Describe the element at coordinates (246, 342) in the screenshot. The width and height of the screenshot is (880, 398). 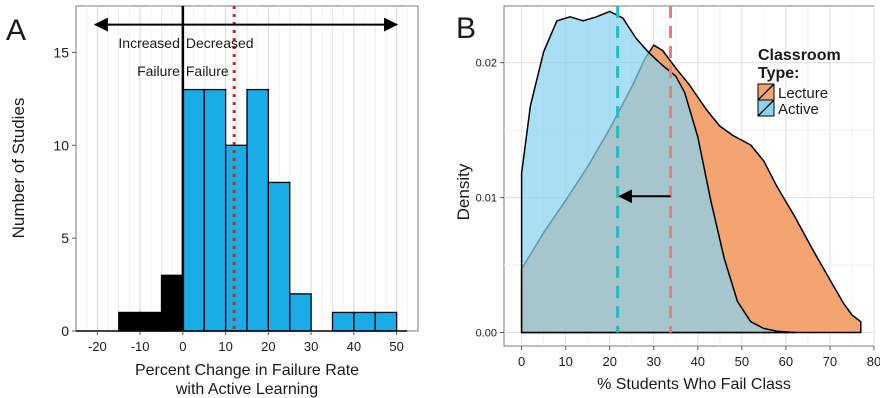
I see `panel-a-x-ticks: -20 -10 0 10 20 30 40 50` at that location.